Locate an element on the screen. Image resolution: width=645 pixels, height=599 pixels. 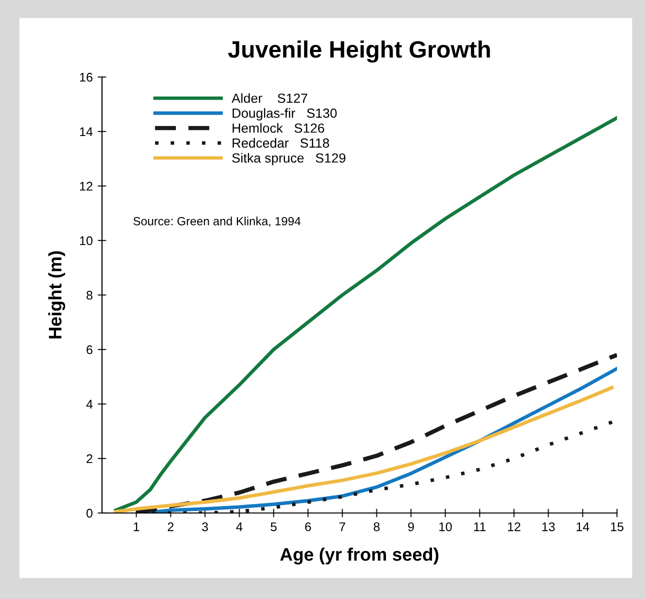
x-tick-label: 10 is located at coordinates (445, 527).